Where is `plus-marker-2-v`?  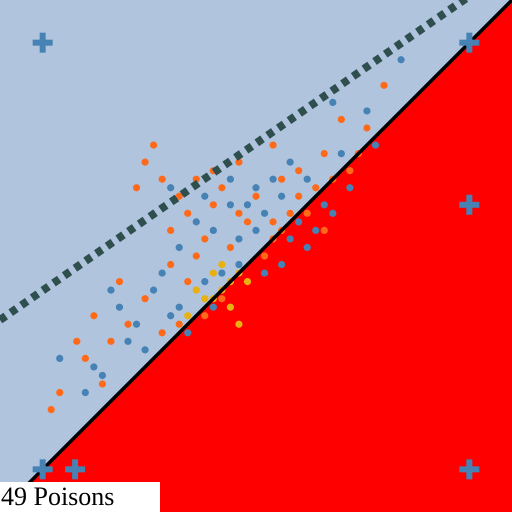
plus-marker-2-v is located at coordinates (469, 204).